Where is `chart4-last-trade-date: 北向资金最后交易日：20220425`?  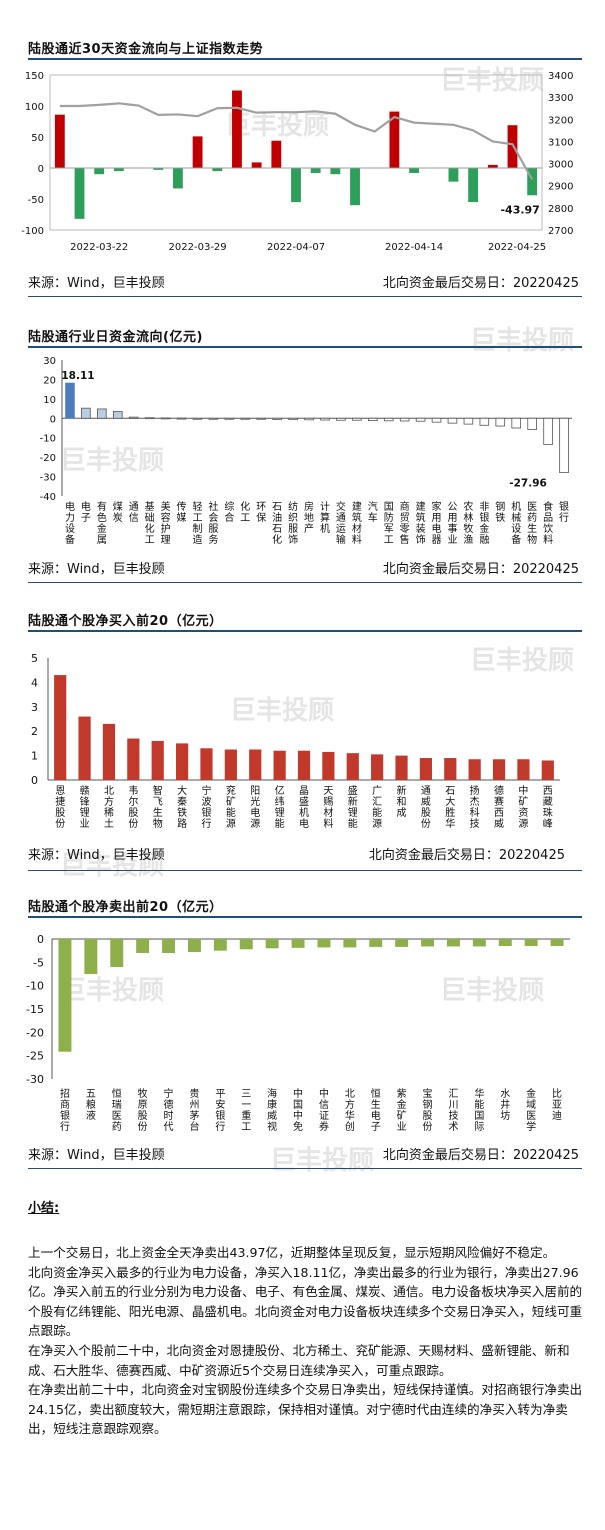
chart4-last-trade-date: 北向资金最后交易日：20220425 is located at coordinates (480, 1155).